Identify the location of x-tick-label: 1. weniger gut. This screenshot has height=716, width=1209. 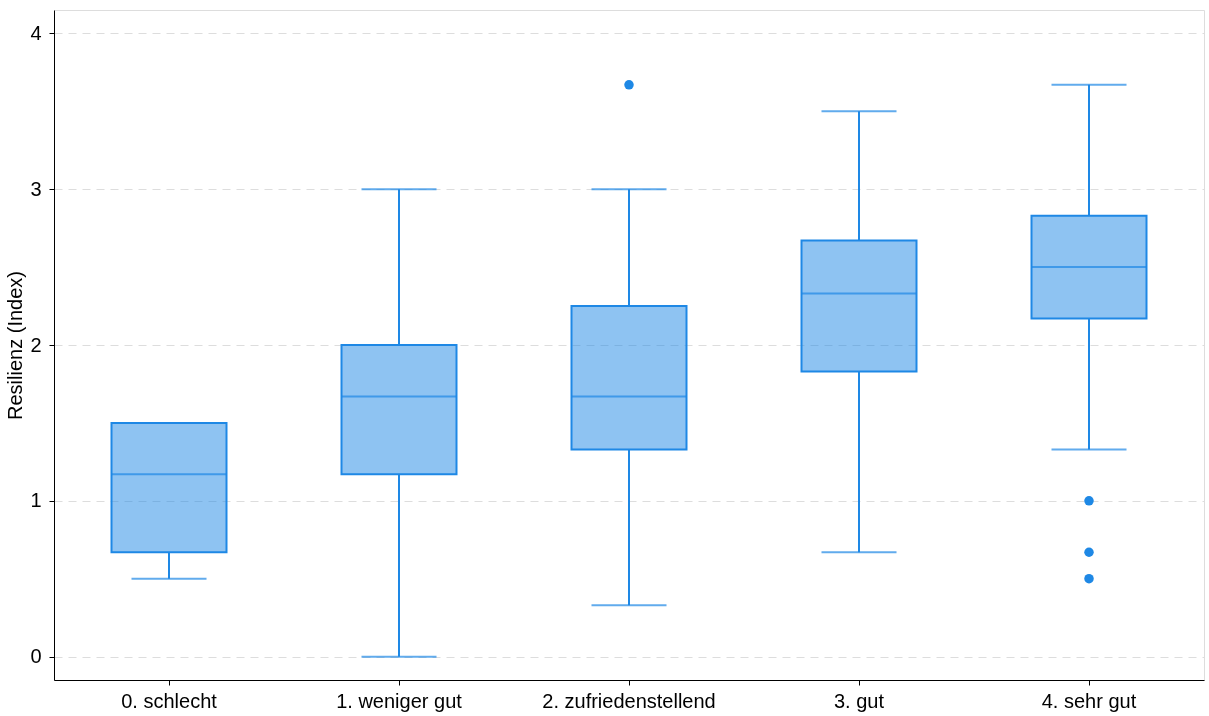
(399, 700).